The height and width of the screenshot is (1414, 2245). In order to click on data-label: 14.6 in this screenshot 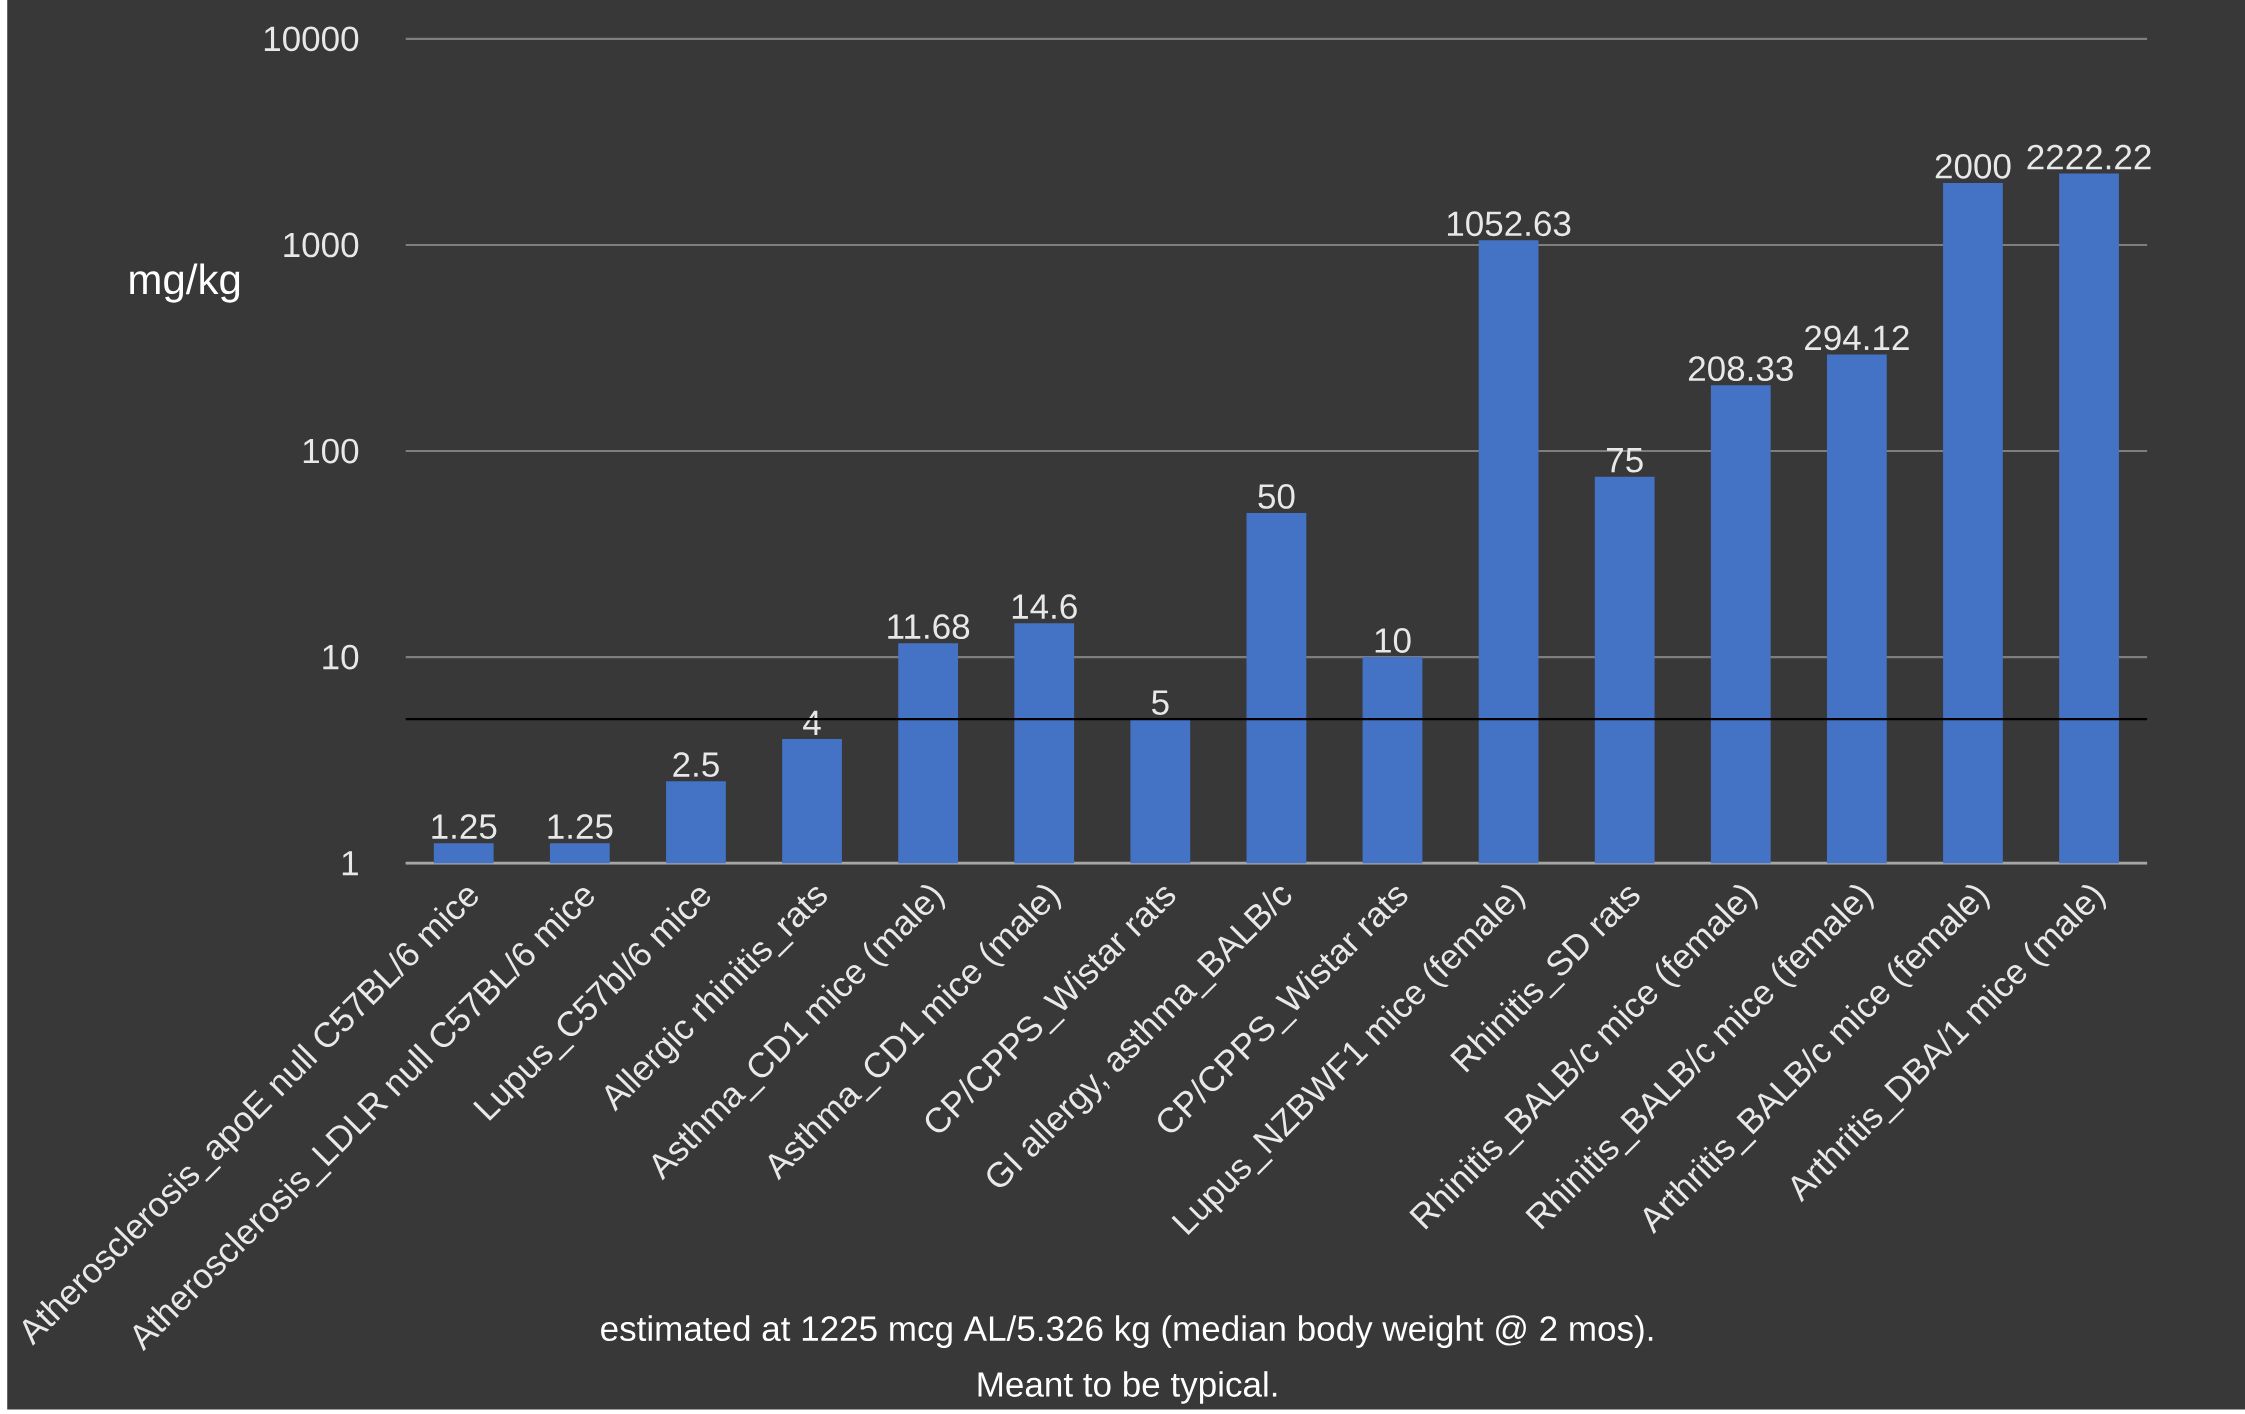, I will do `click(1044, 606)`.